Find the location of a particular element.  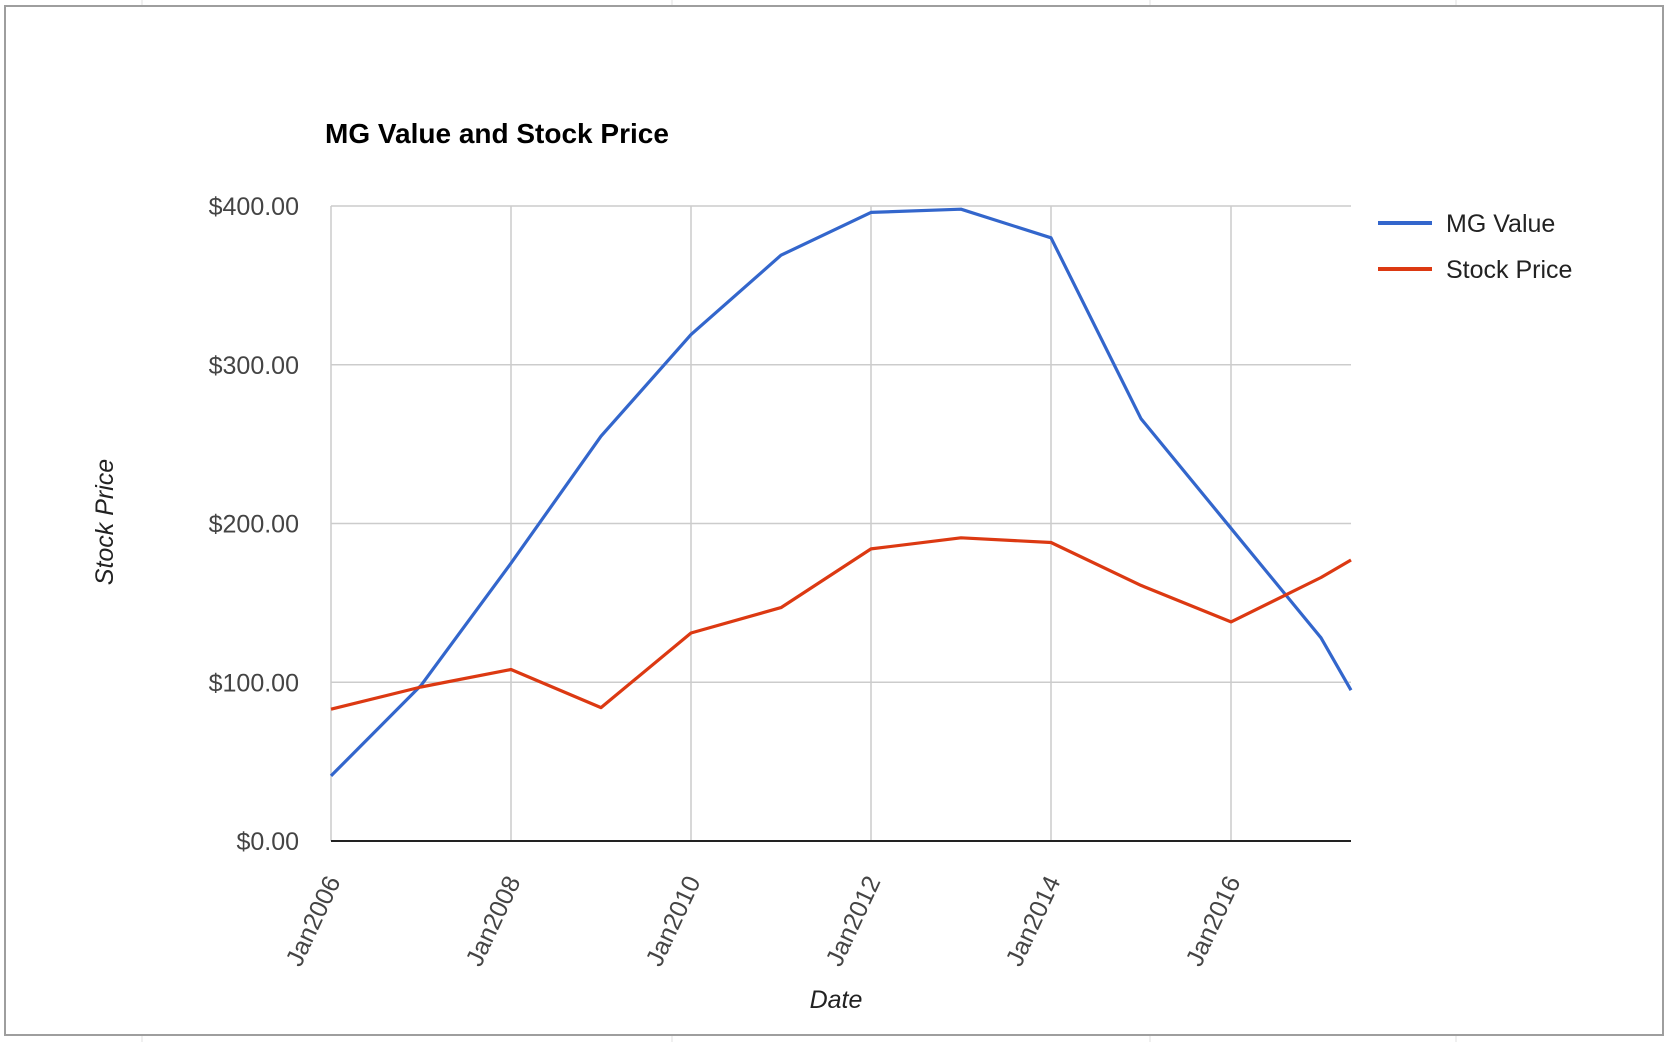

y-axis-title: Stock Price is located at coordinates (105, 522).